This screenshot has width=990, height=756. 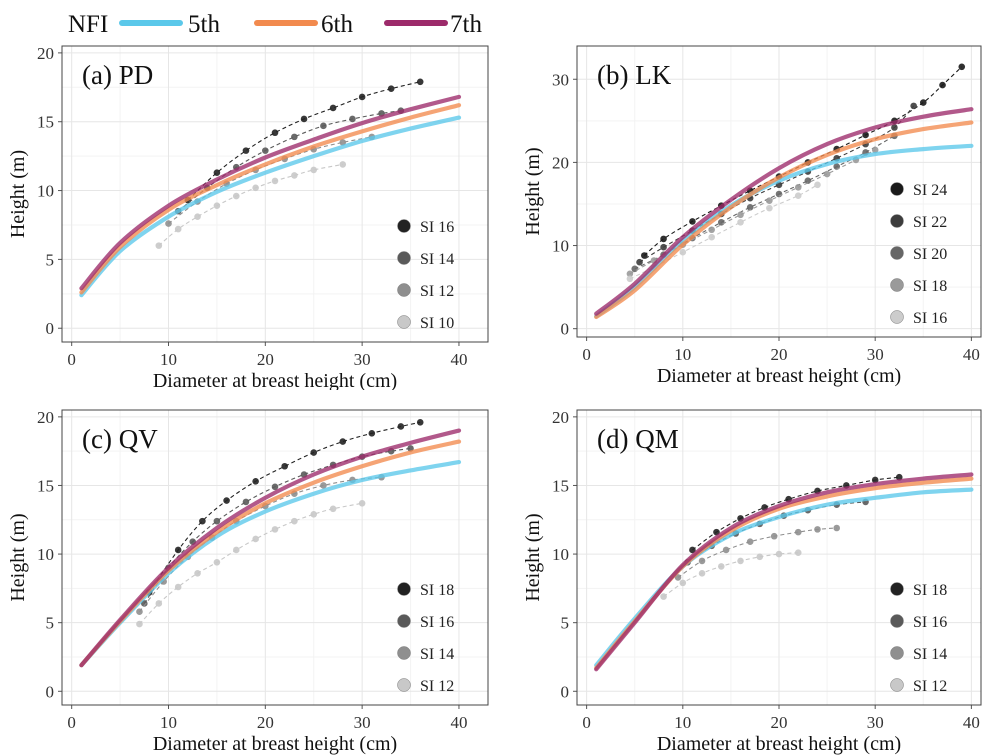 What do you see at coordinates (250, 205) in the screenshot?
I see `si-curve-line` at bounding box center [250, 205].